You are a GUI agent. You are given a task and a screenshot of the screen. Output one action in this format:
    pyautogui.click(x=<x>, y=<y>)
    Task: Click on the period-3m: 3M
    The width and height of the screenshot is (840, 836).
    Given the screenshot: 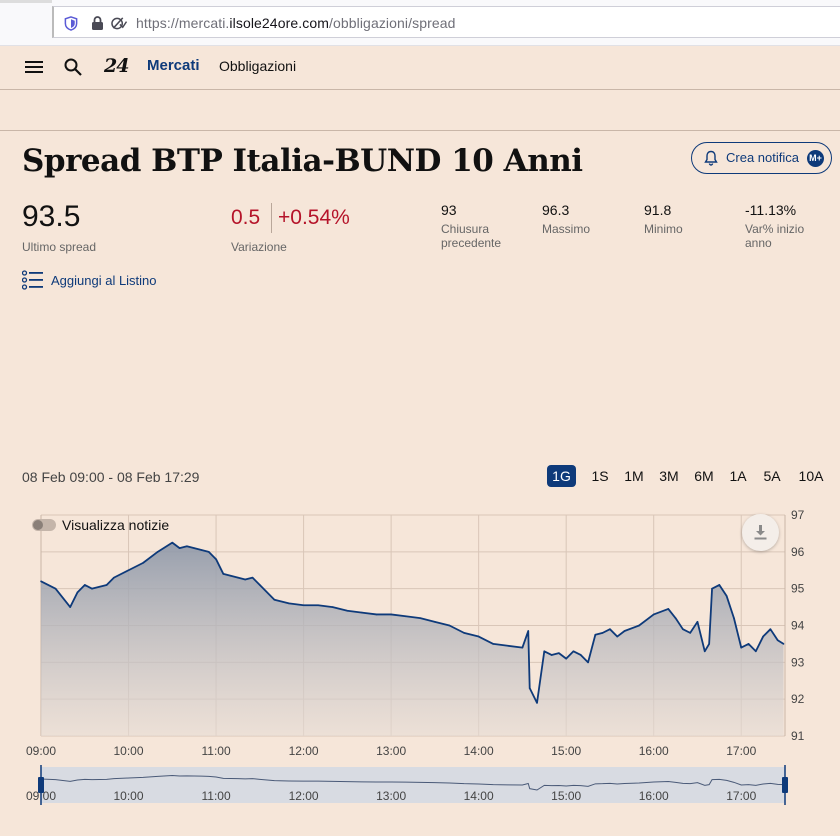 What is the action you would take?
    pyautogui.click(x=669, y=476)
    